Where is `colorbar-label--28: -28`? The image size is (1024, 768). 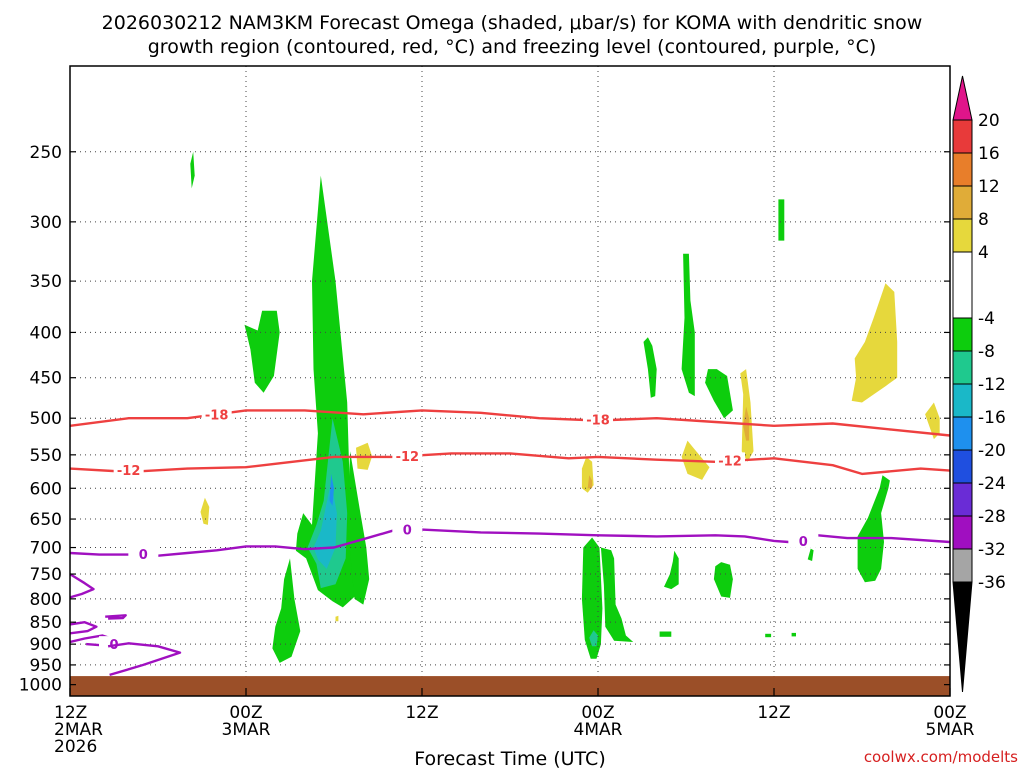
colorbar-label--28: -28 is located at coordinates (992, 517).